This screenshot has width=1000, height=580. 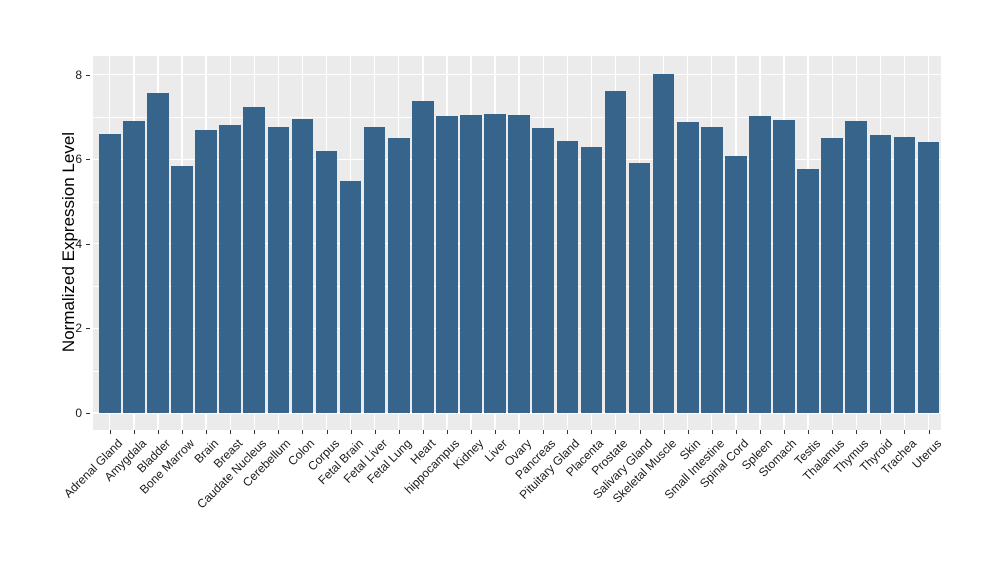 What do you see at coordinates (254, 259) in the screenshot?
I see `bar-caudate-nucleus` at bounding box center [254, 259].